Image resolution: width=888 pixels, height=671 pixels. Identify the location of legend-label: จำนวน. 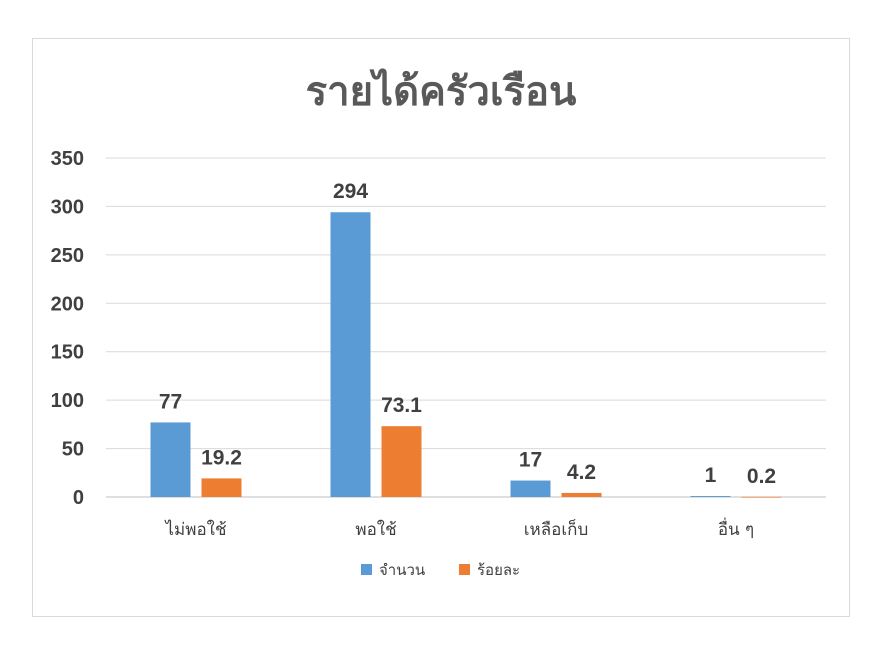
(402, 570).